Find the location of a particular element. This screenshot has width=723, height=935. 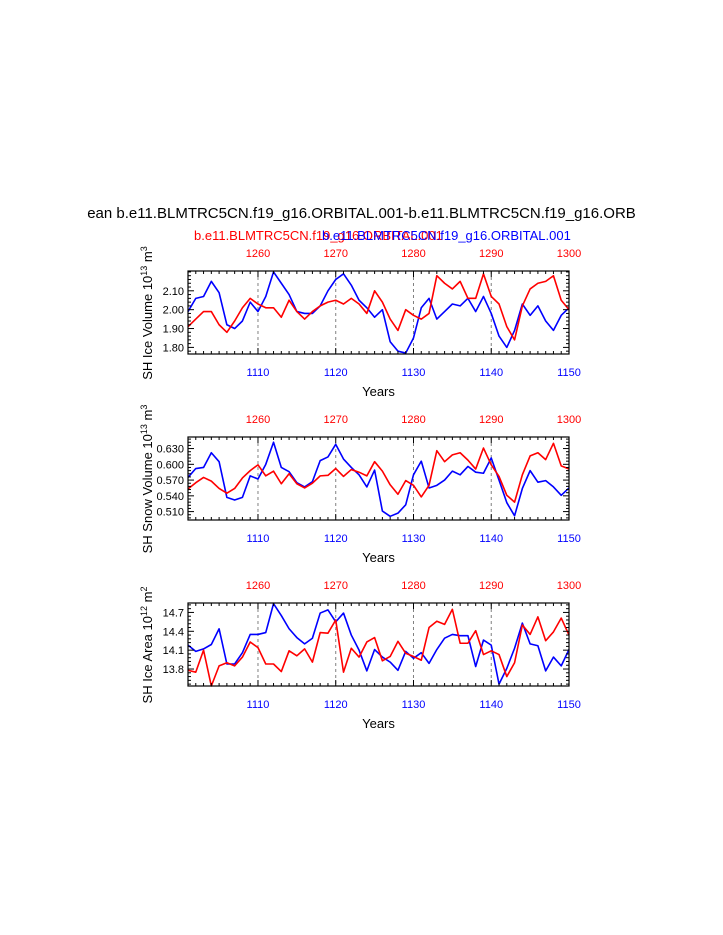

y-tick-label: 1.90 is located at coordinates (173, 330).